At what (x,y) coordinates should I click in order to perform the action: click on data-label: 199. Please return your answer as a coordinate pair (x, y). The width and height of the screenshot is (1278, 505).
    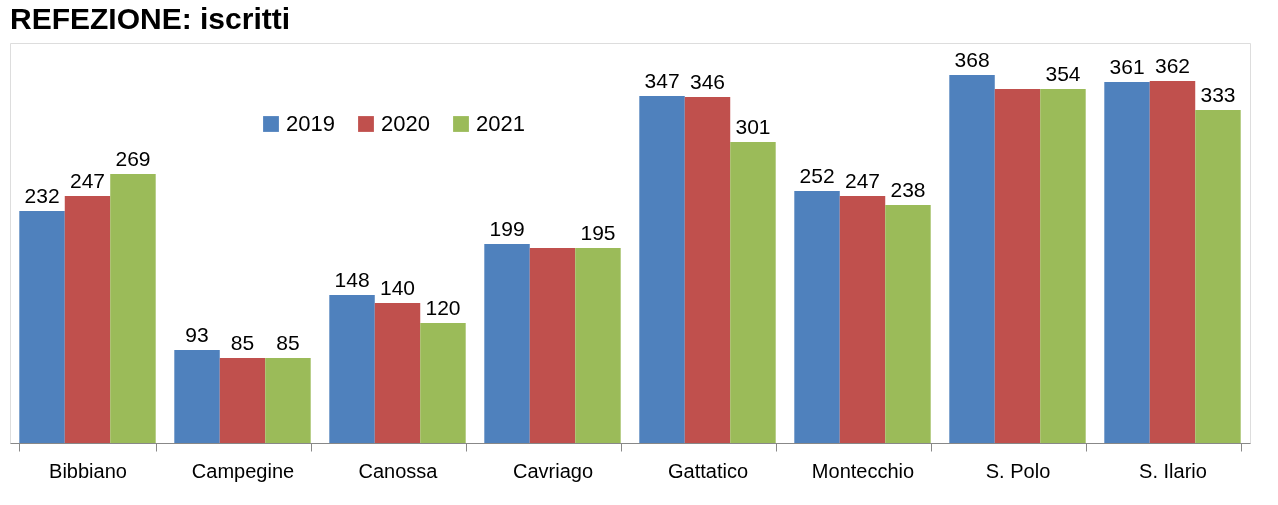
    Looking at the image, I should click on (507, 228).